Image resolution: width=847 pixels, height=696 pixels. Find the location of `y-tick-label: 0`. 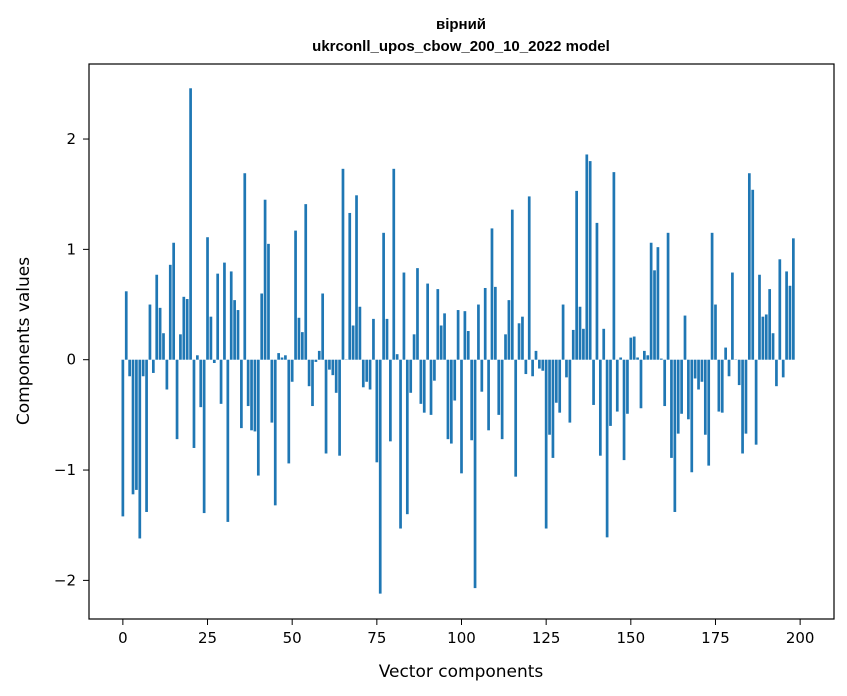

y-tick-label: 0 is located at coordinates (71, 360).